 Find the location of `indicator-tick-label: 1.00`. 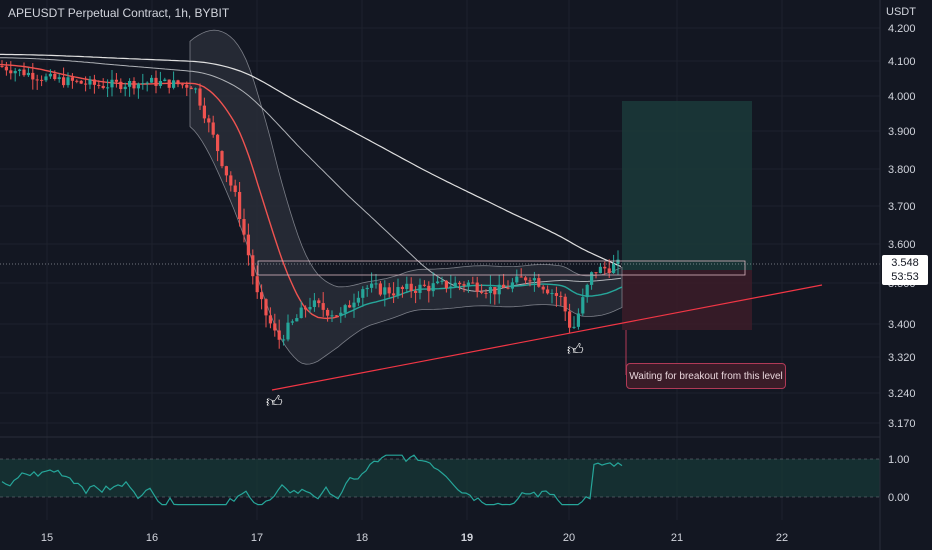

indicator-tick-label: 1.00 is located at coordinates (898, 460).